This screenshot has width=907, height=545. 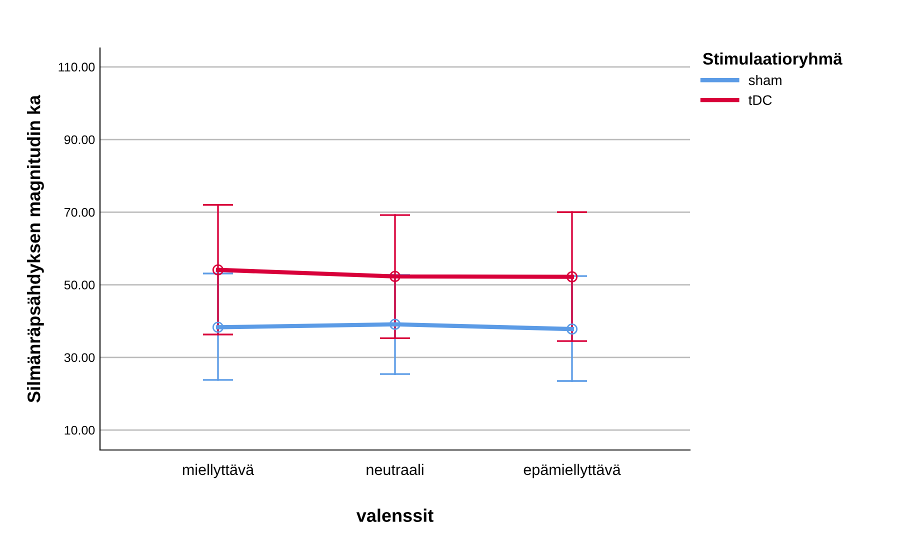 What do you see at coordinates (79, 212) in the screenshot?
I see `y-tick-label: 70.00` at bounding box center [79, 212].